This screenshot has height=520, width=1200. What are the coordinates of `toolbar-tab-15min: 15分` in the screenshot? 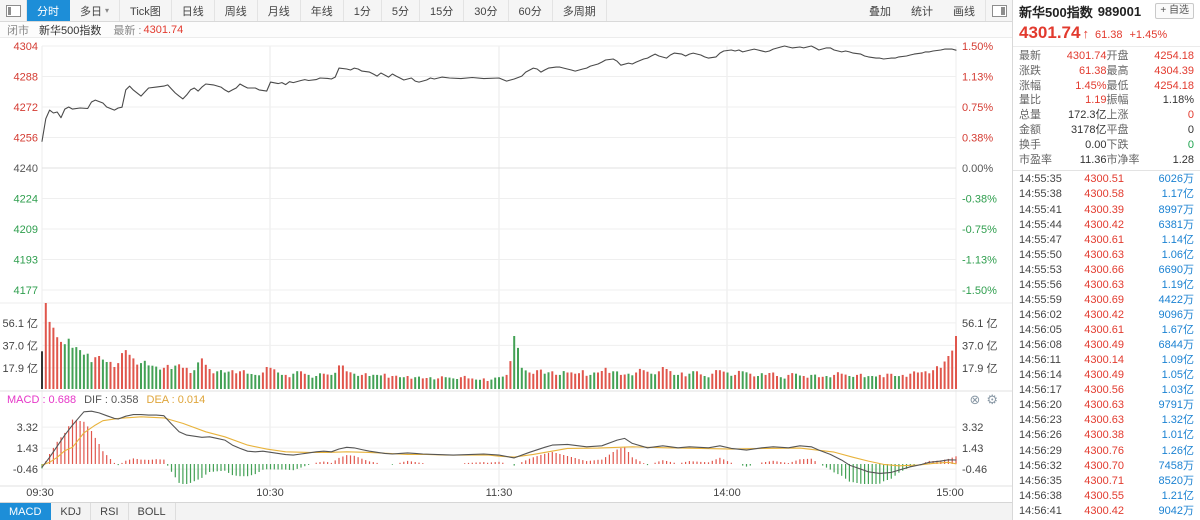 It's located at (442, 10).